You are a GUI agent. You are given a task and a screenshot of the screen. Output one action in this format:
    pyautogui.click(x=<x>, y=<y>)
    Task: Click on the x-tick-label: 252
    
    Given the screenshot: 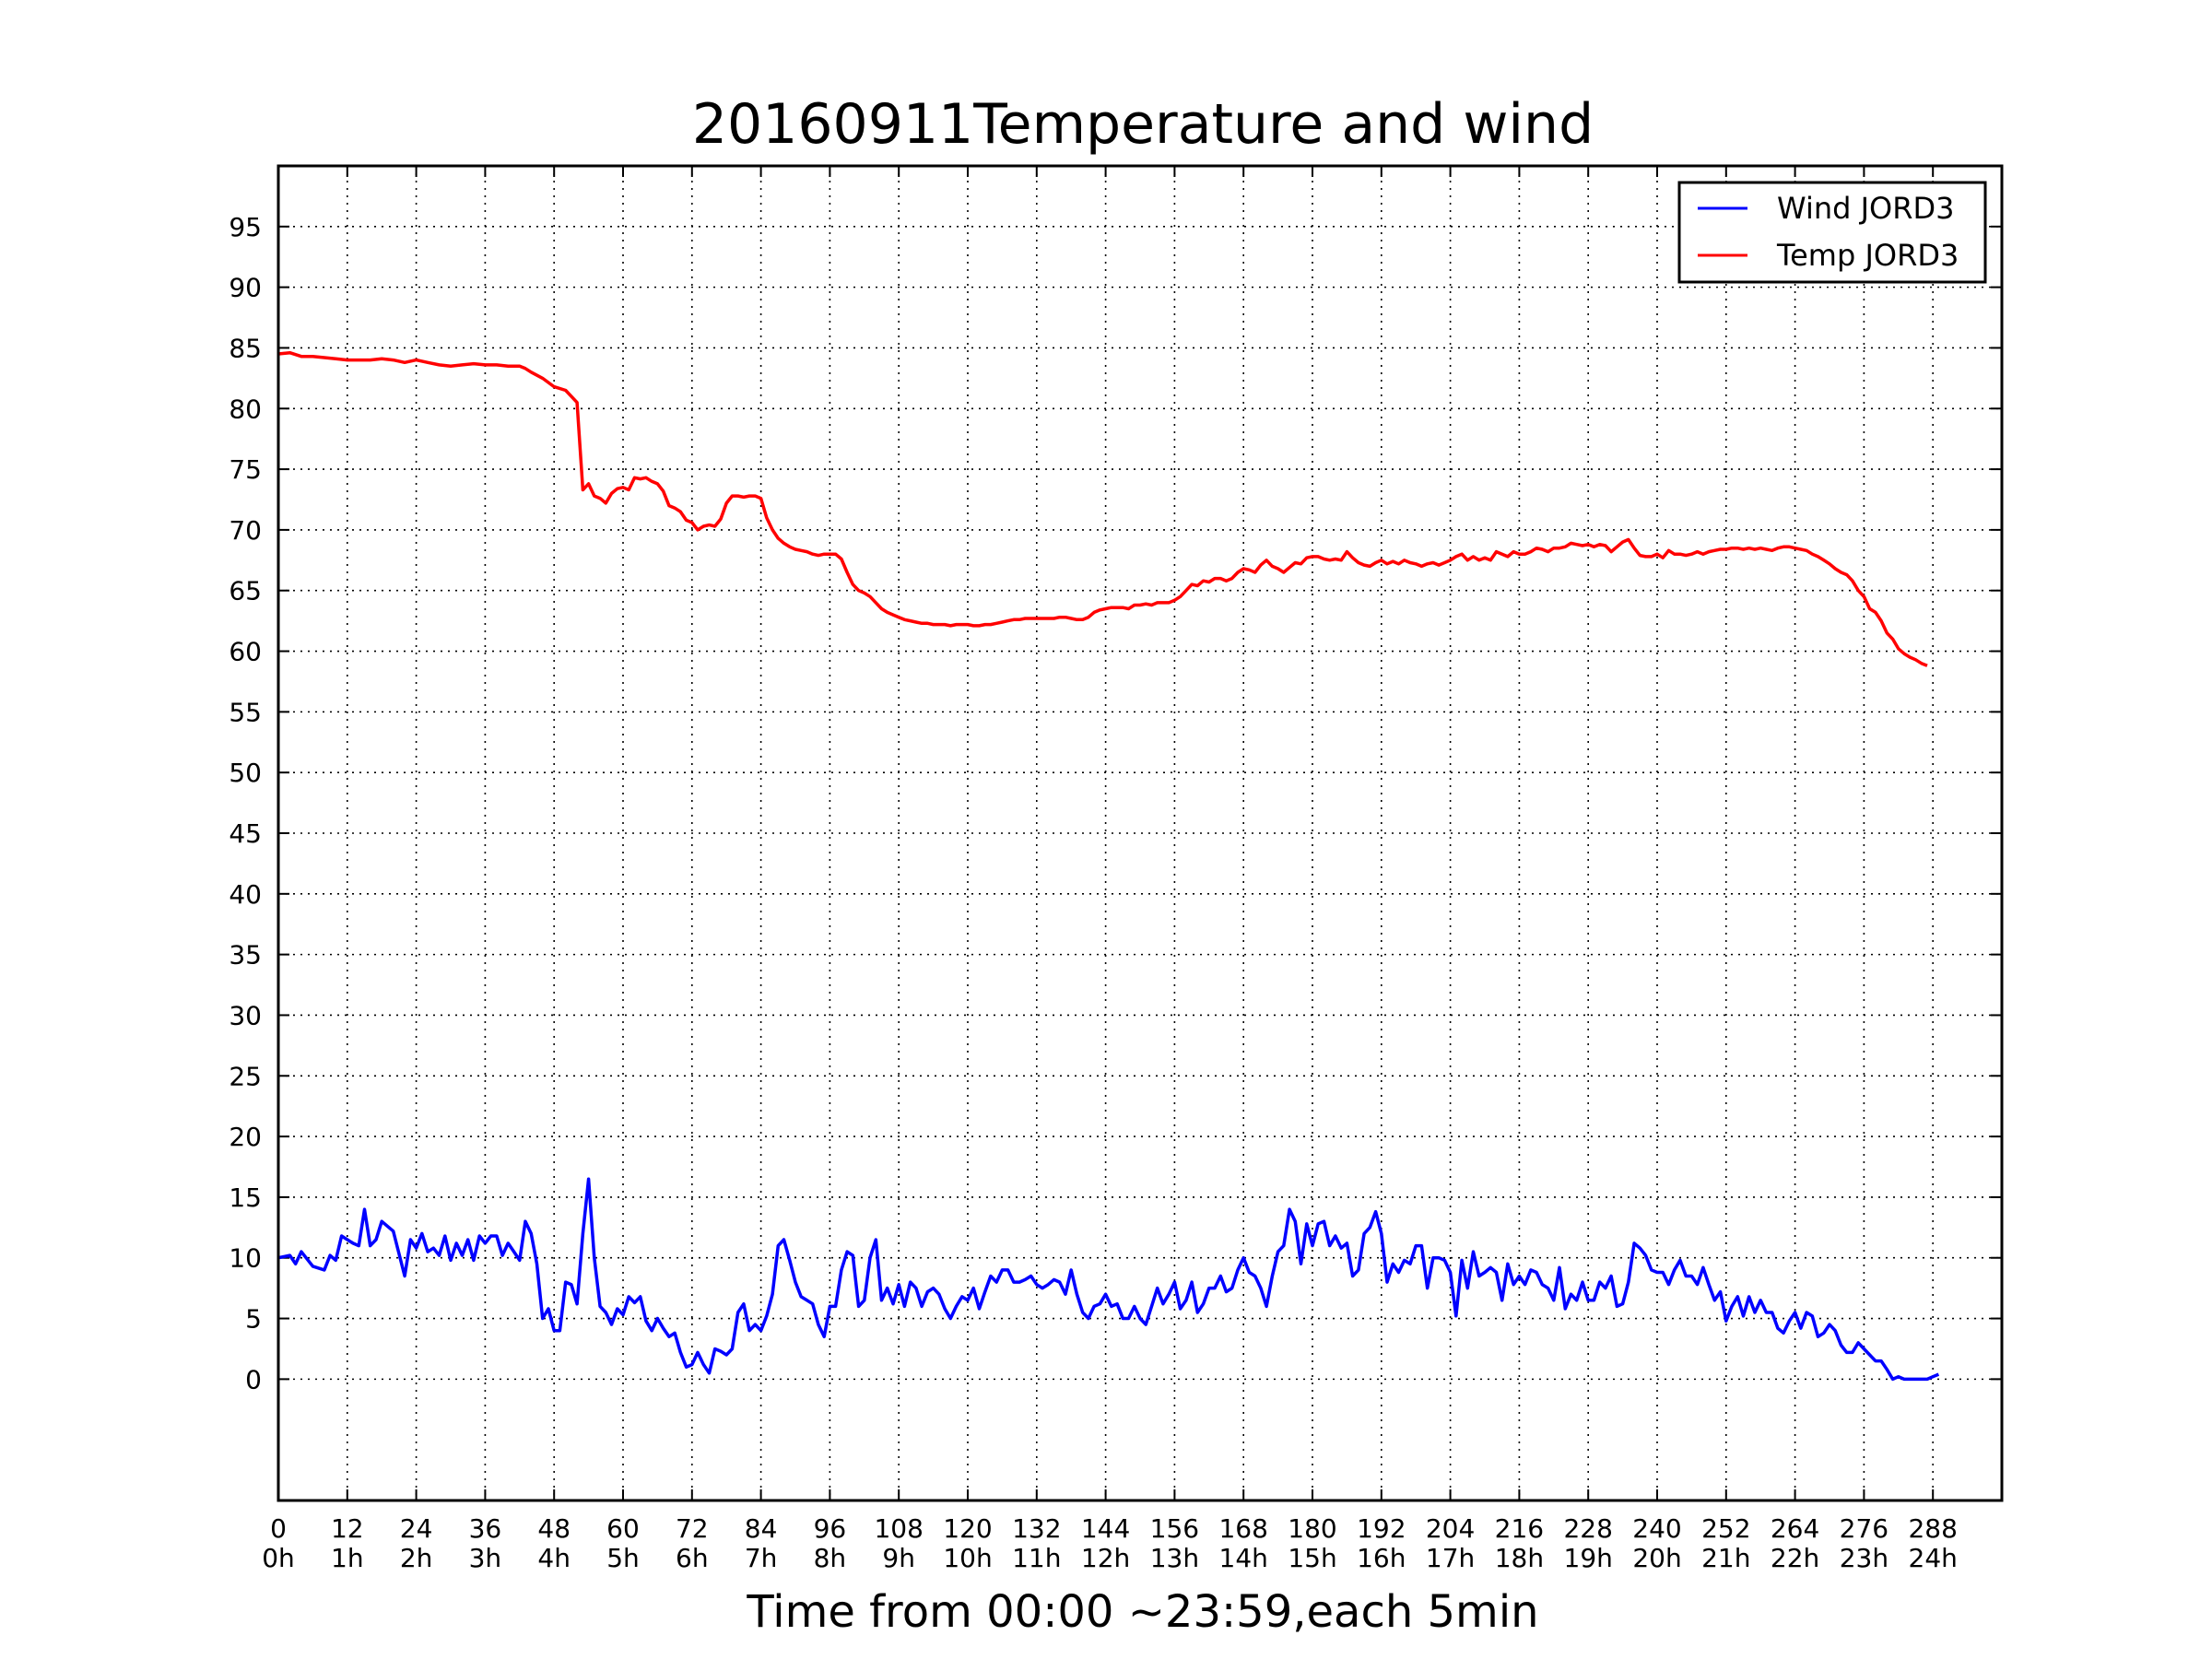 What is the action you would take?
    pyautogui.click(x=1725, y=1528)
    